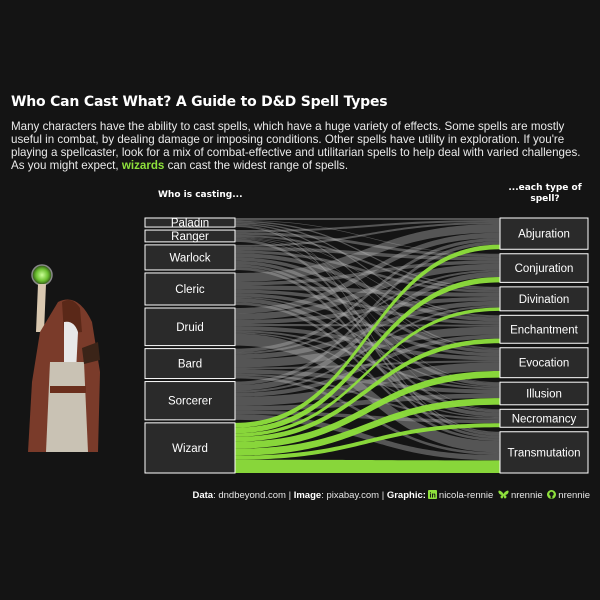 This screenshot has width=600, height=600. Describe the element at coordinates (367, 219) in the screenshot. I see `link-paladin-abjuration` at that location.